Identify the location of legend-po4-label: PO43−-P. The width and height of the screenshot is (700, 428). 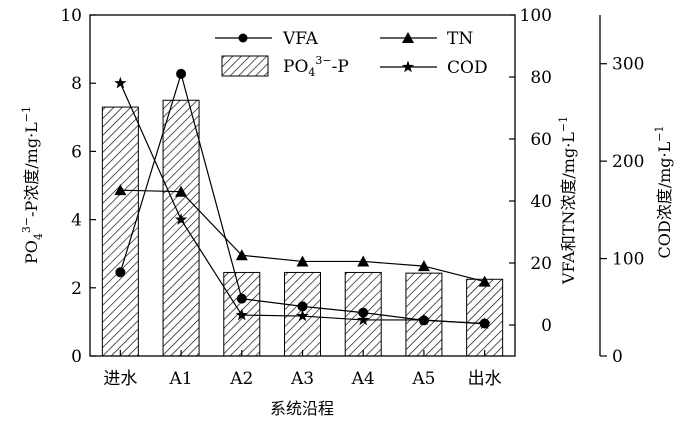
(316, 66).